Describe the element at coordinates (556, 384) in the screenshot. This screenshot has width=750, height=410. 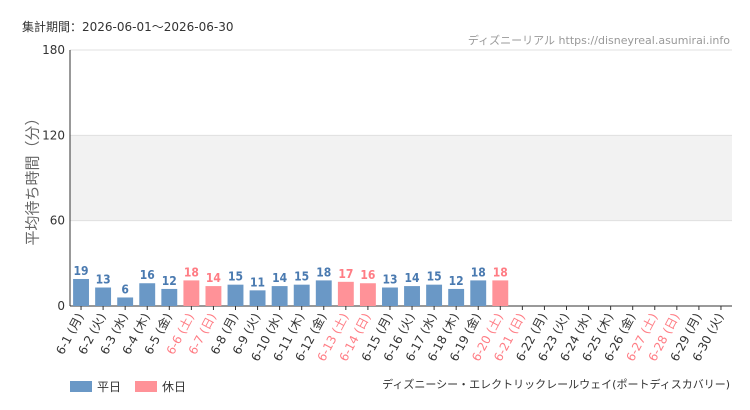
I see `attraction-name: ディズニーシー・エレクトリックレールウェイ(ポートディスカバリー)` at that location.